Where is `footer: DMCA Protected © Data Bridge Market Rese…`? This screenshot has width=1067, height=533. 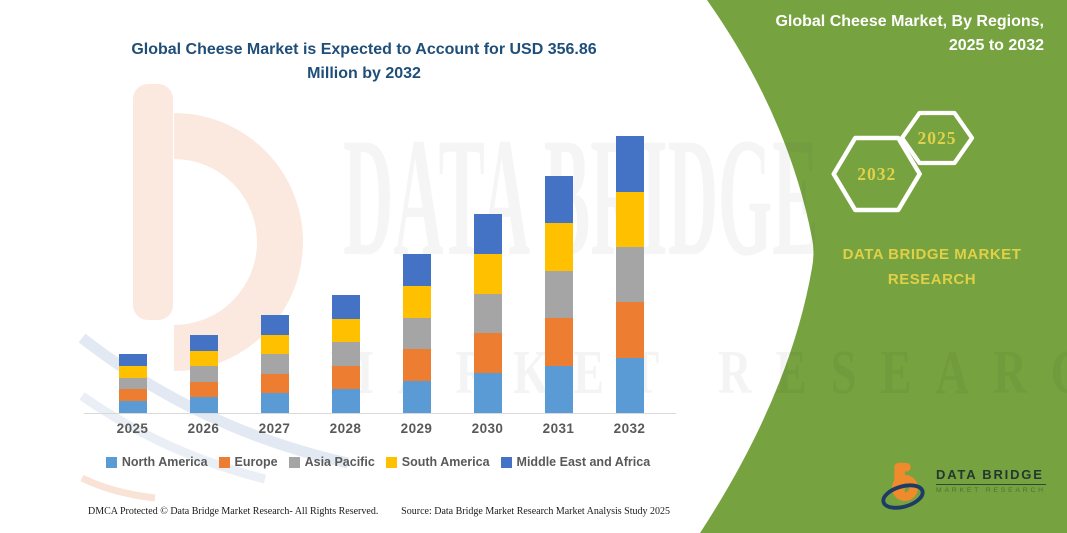
footer: DMCA Protected © Data Bridge Market Rese… is located at coordinates (379, 511).